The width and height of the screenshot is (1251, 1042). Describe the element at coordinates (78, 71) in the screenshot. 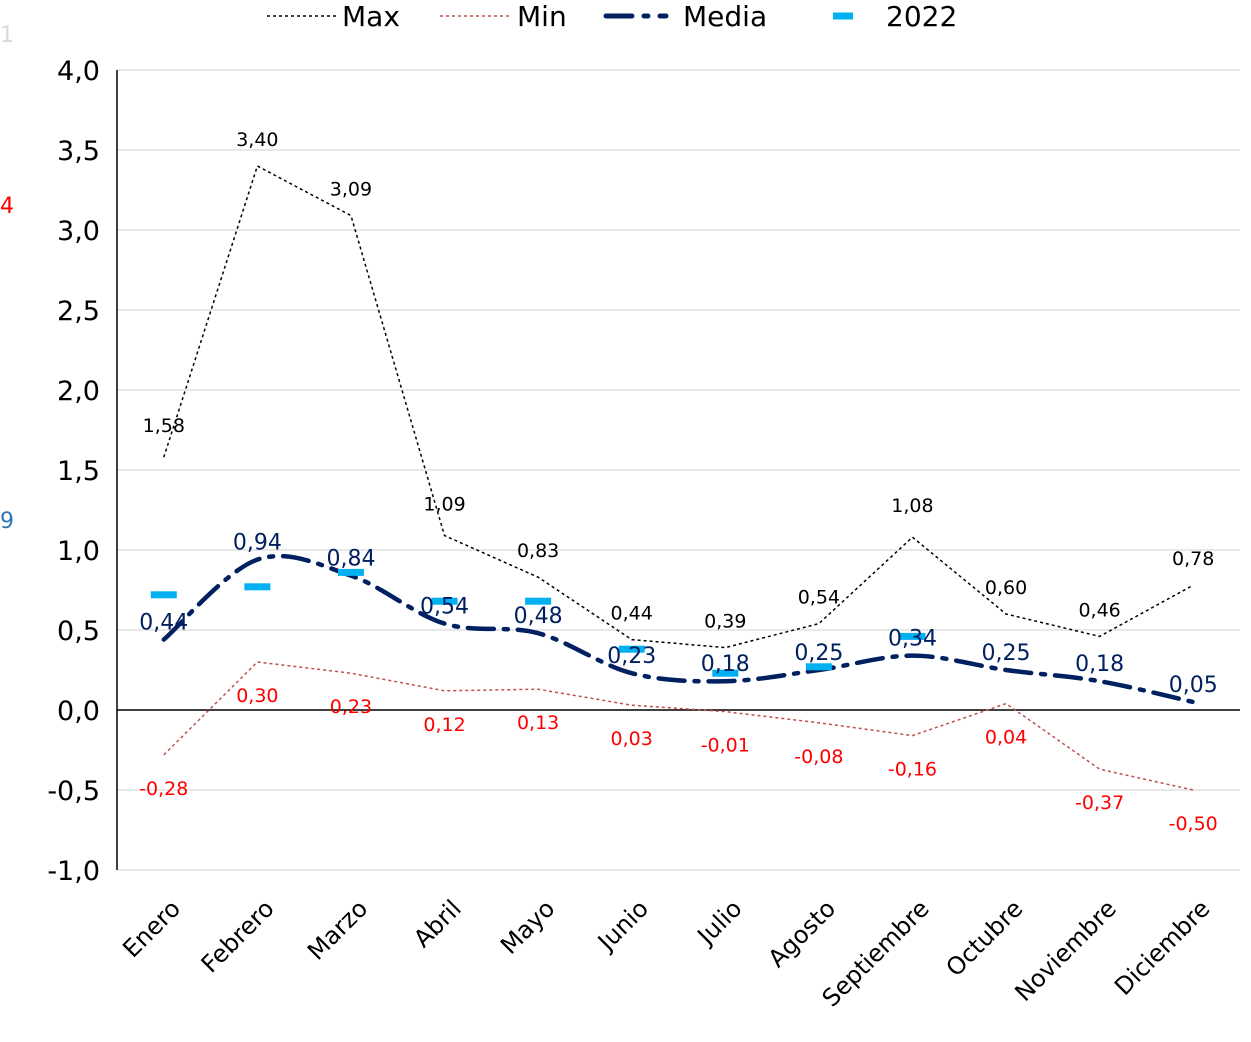

I see `y-tick-label: 4,0` at that location.